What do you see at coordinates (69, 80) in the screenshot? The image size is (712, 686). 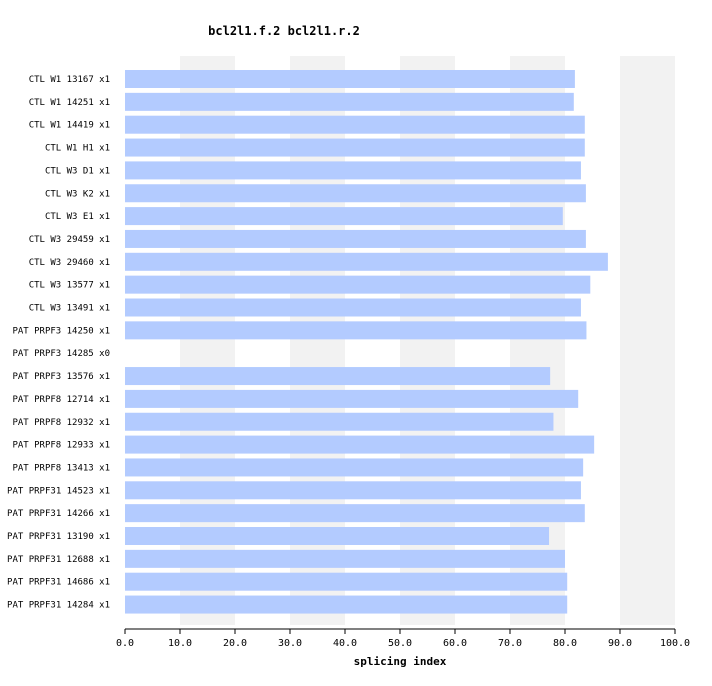 I see `category-label: CTL W1 13167 x1` at bounding box center [69, 80].